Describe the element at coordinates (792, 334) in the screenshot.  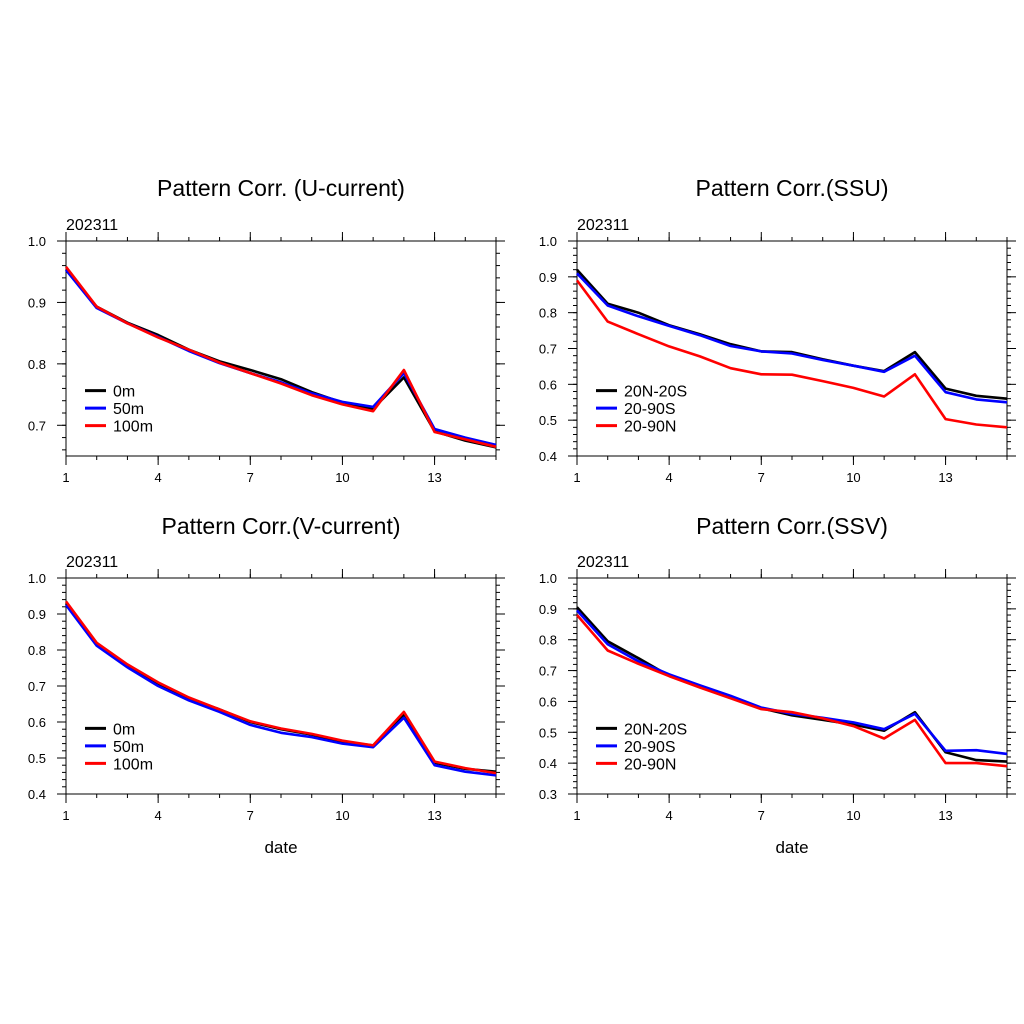
I see `series-line-20n-20s` at that location.